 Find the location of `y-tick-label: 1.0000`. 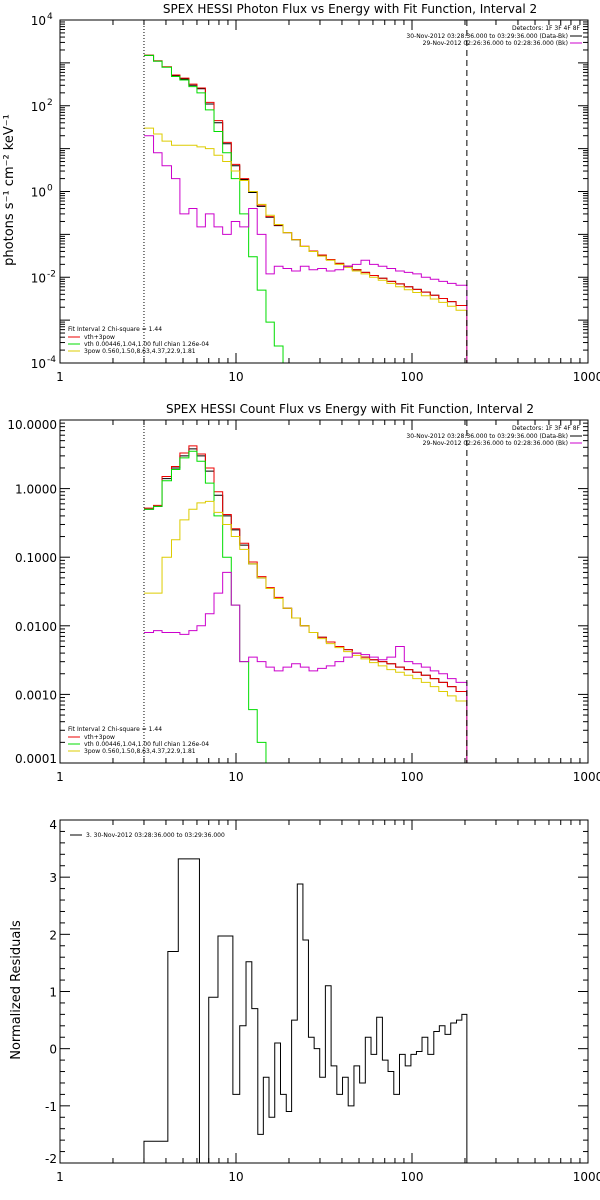

y-tick-label: 1.0000 is located at coordinates (36, 490).